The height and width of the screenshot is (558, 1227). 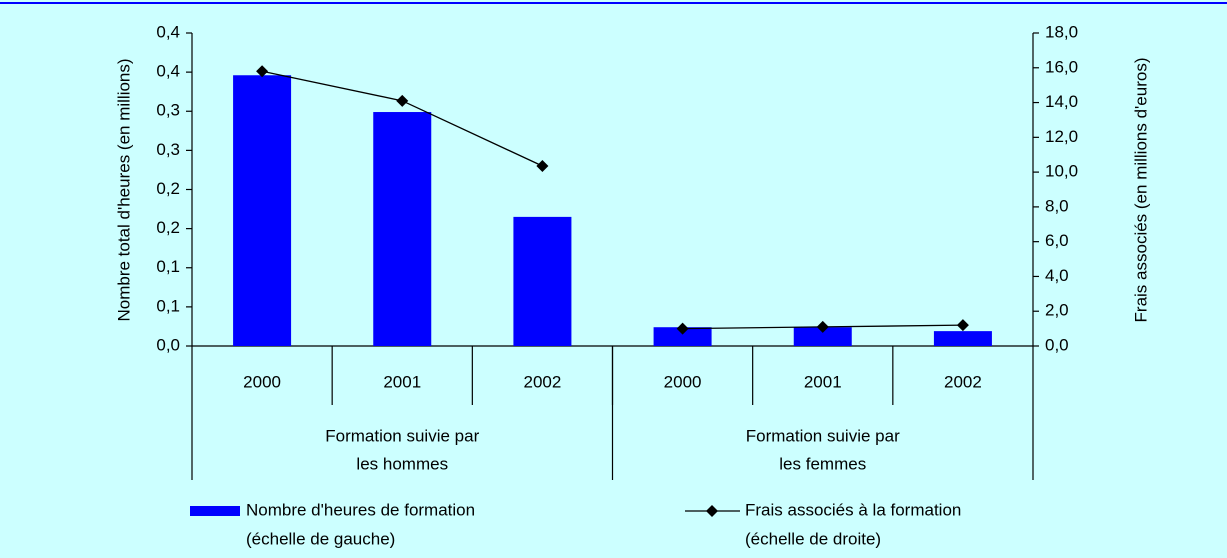 What do you see at coordinates (1061, 171) in the screenshot?
I see `y2-tick-label: 10,0` at bounding box center [1061, 171].